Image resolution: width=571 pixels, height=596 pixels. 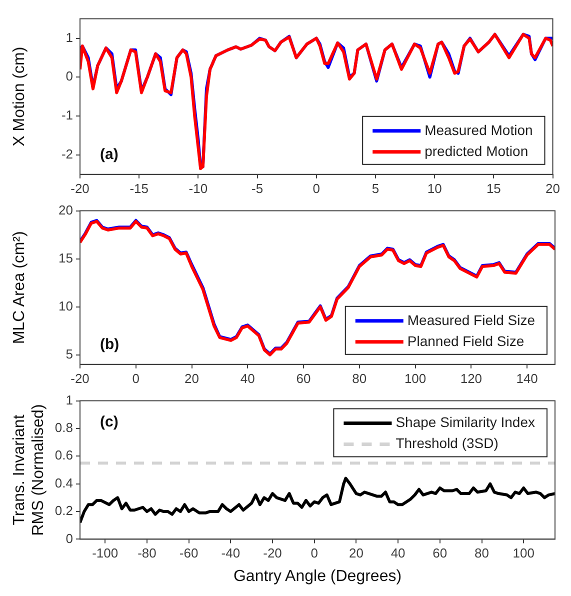 What do you see at coordinates (67, 154) in the screenshot?
I see `y-tick-label: -2` at bounding box center [67, 154].